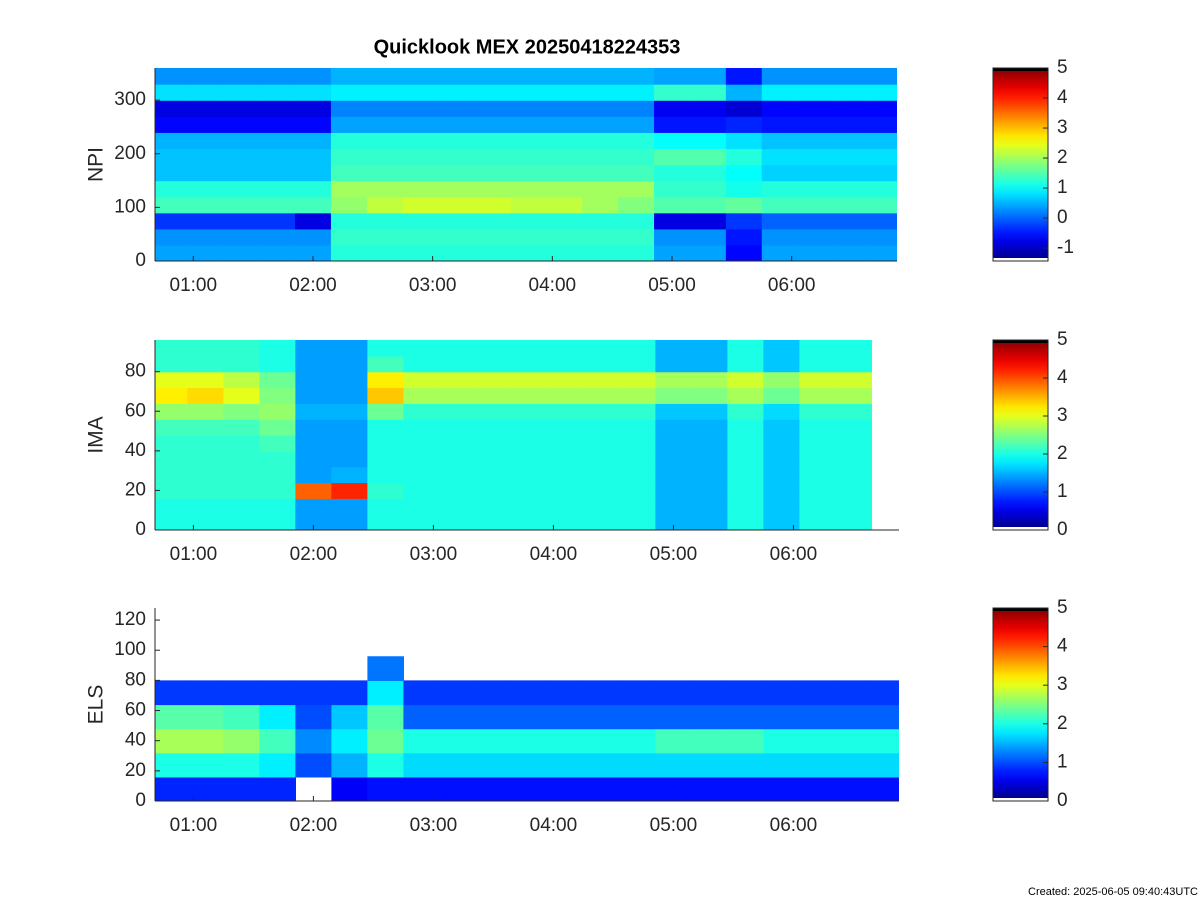 The height and width of the screenshot is (900, 1200). What do you see at coordinates (130, 153) in the screenshot?
I see `y-tick-label: 200` at bounding box center [130, 153].